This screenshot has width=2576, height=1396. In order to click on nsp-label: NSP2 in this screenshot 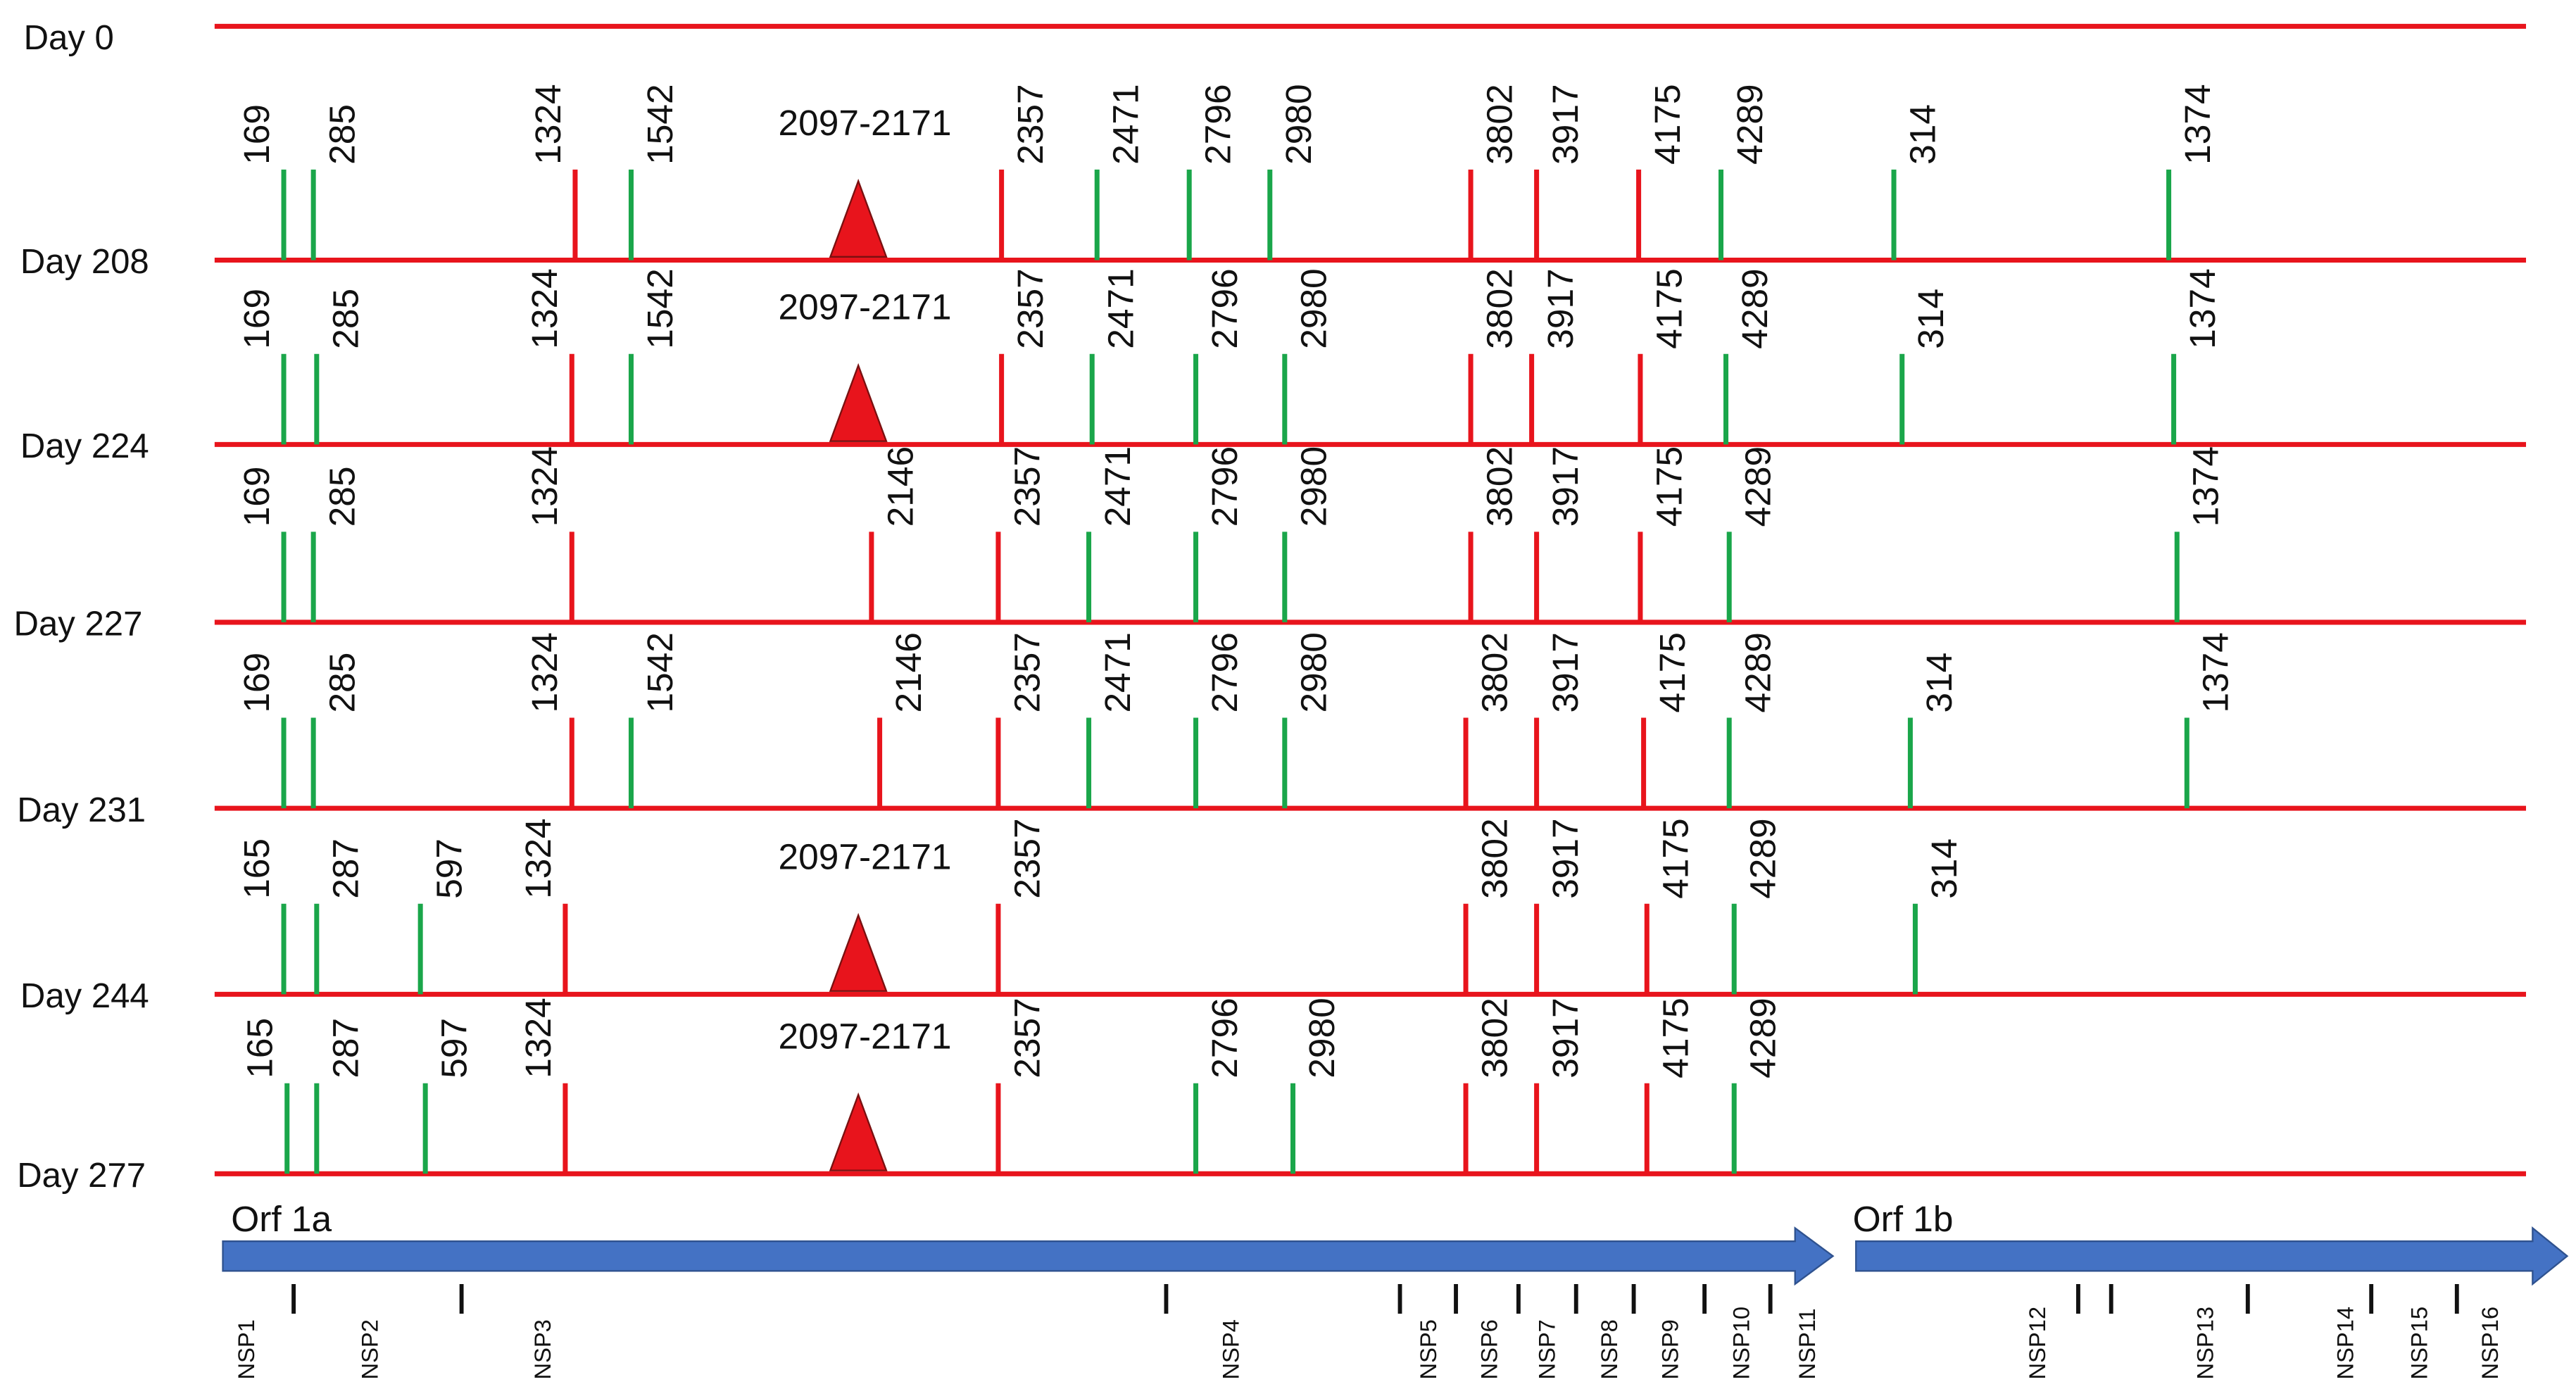, I will do `click(369, 1349)`.